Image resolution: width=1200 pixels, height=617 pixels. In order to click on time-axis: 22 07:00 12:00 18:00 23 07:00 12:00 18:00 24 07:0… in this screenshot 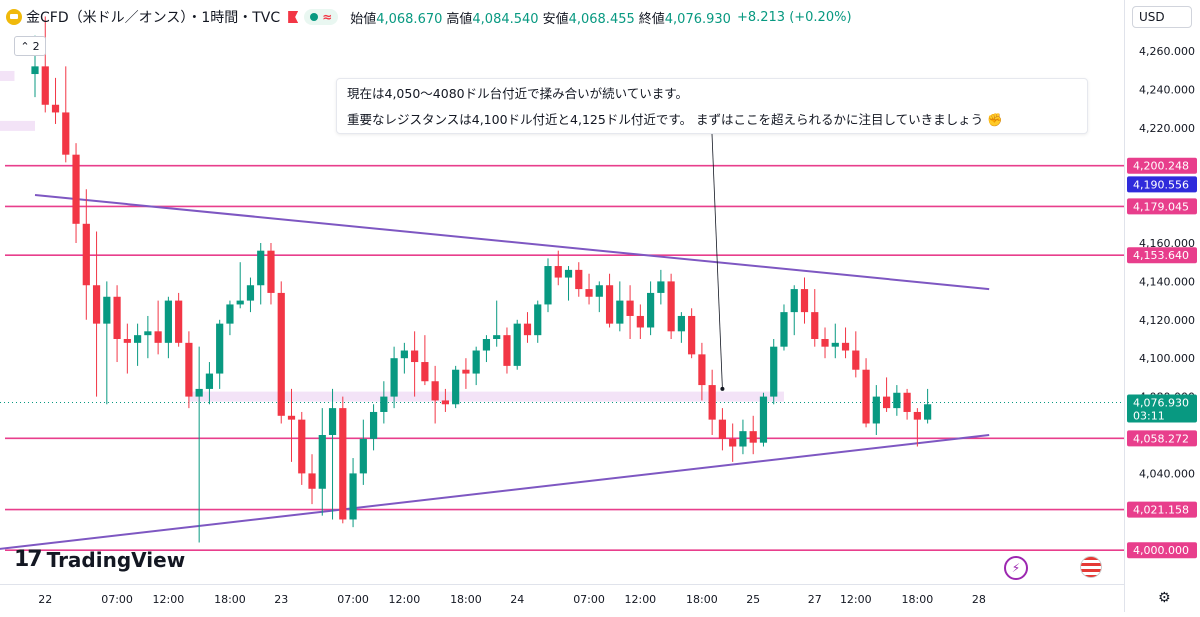, I will do `click(562, 598)`.